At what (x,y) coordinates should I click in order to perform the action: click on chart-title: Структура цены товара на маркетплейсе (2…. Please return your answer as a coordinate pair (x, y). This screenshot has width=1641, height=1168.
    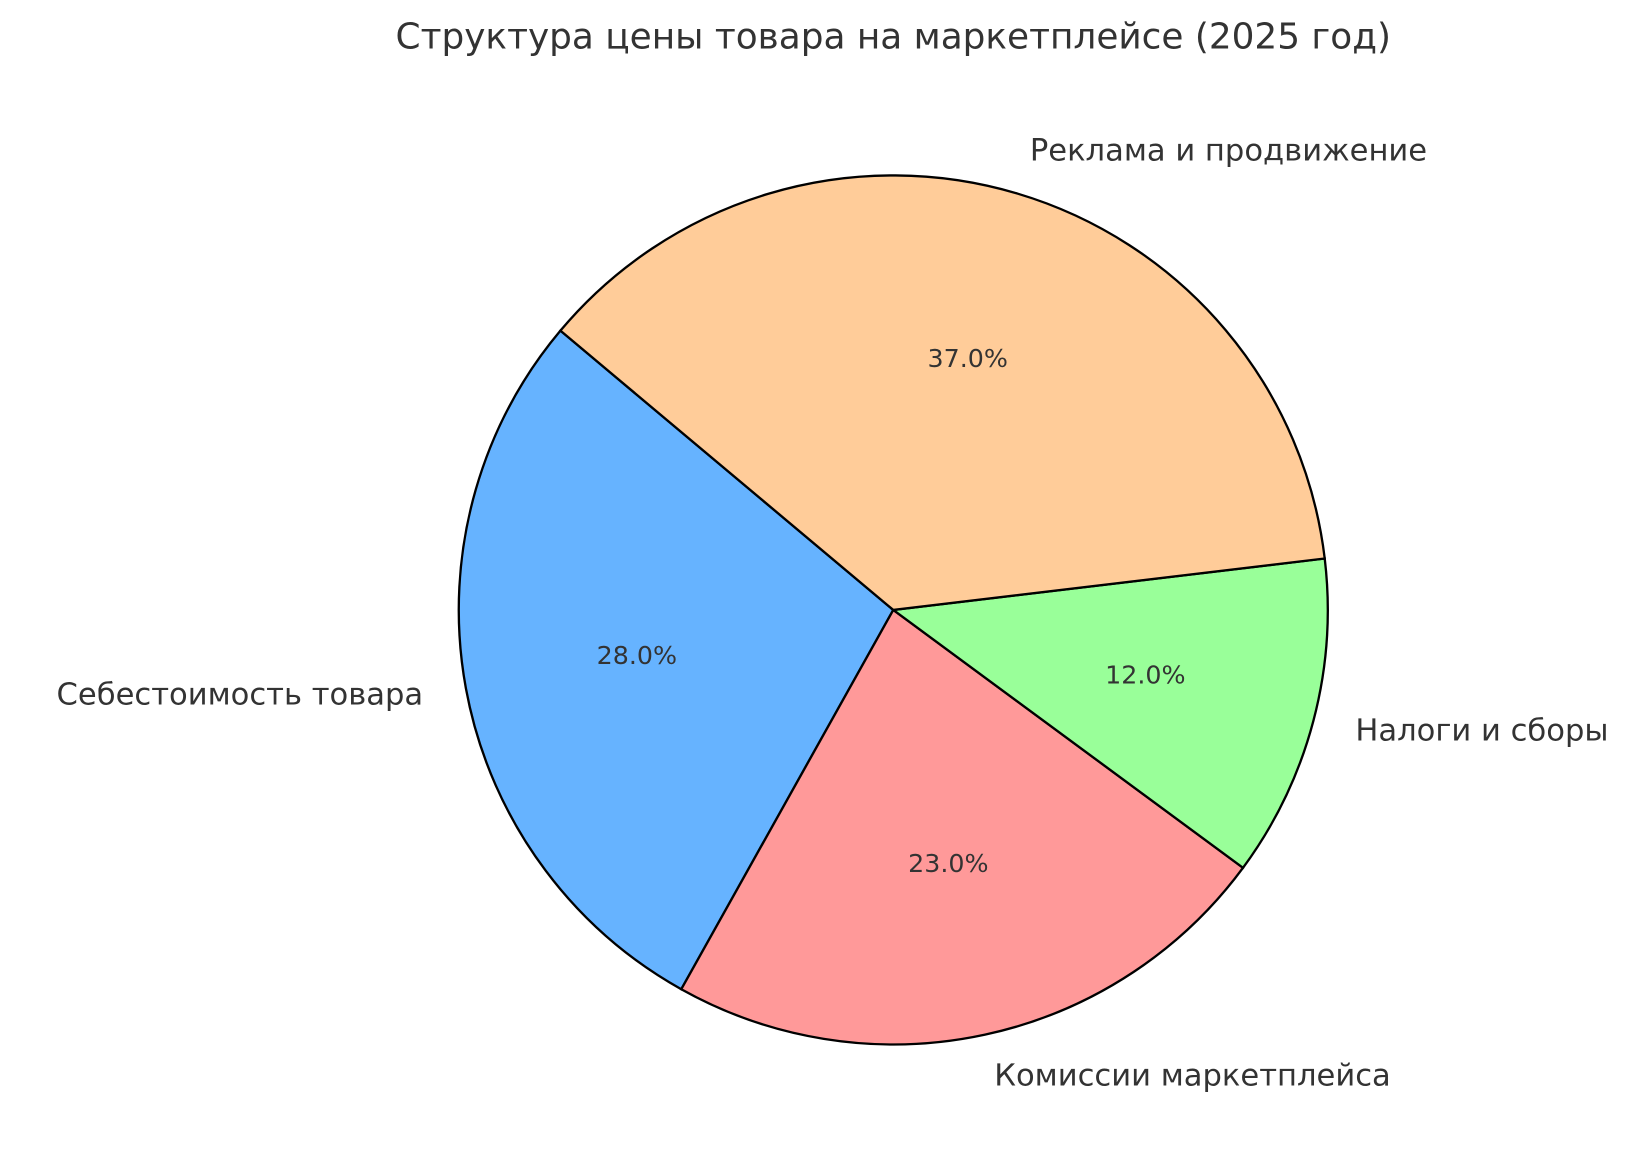
    Looking at the image, I should click on (893, 36).